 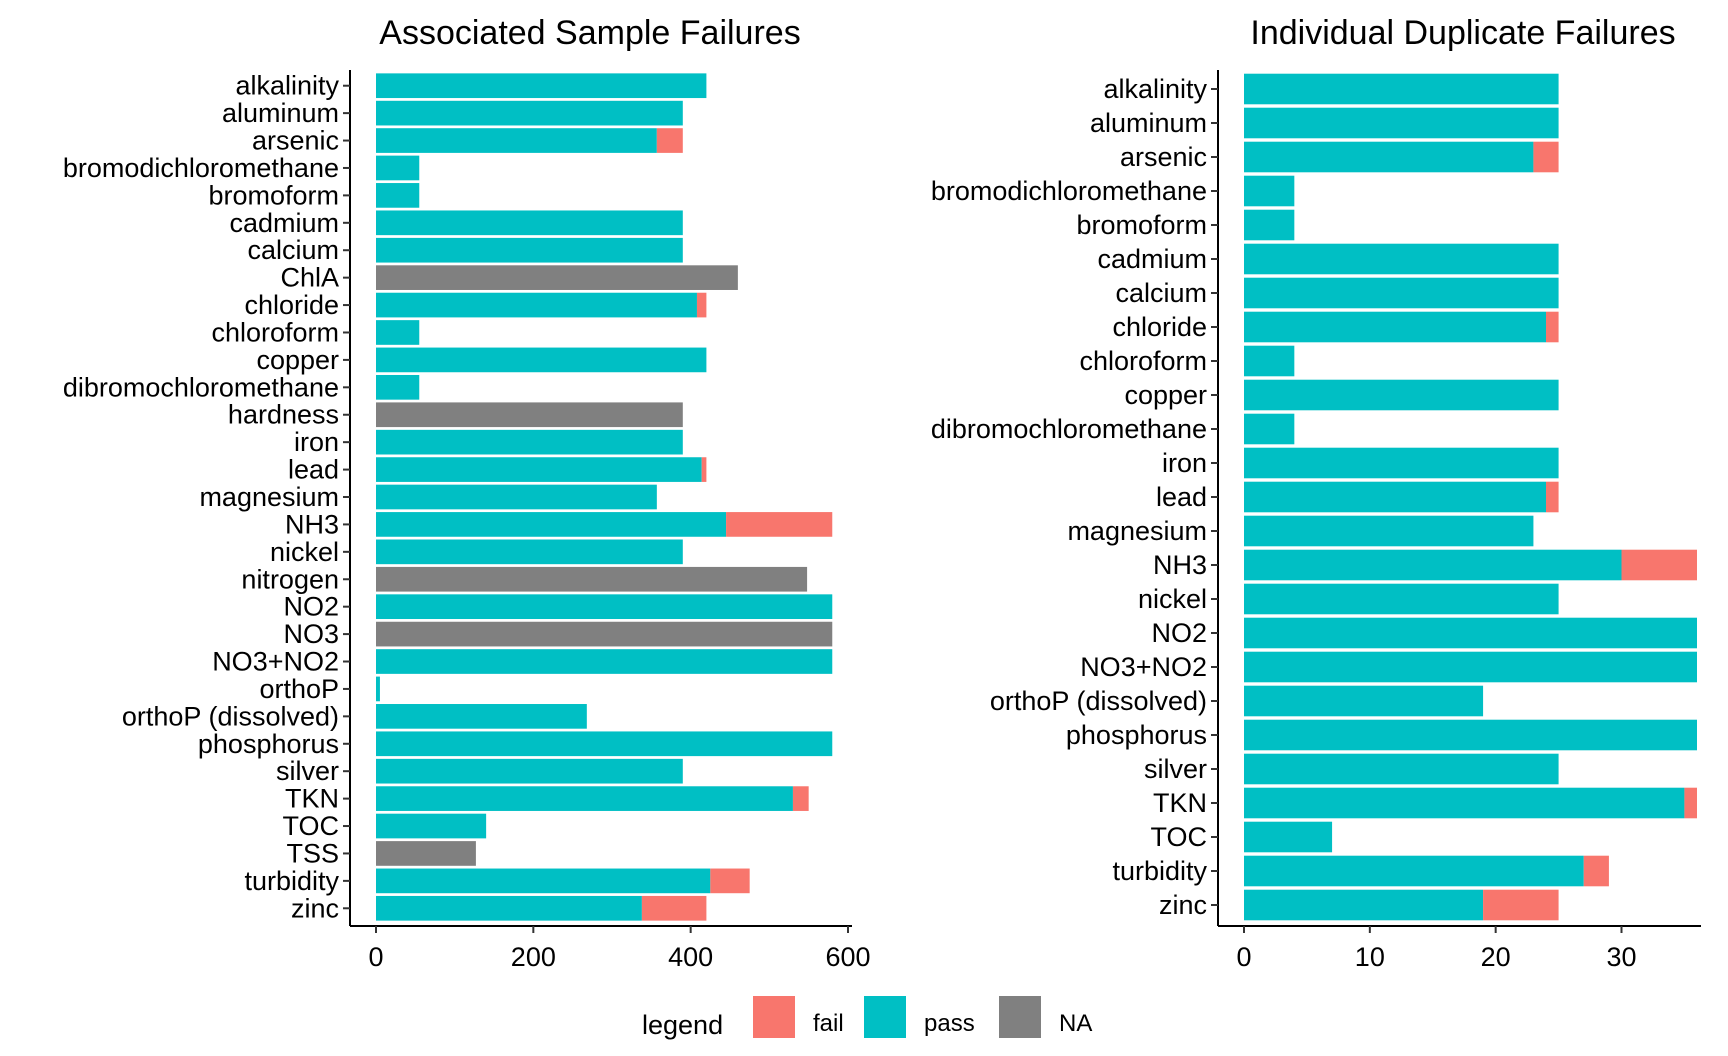 What do you see at coordinates (280, 113) in the screenshot?
I see `category-label: aluminum` at bounding box center [280, 113].